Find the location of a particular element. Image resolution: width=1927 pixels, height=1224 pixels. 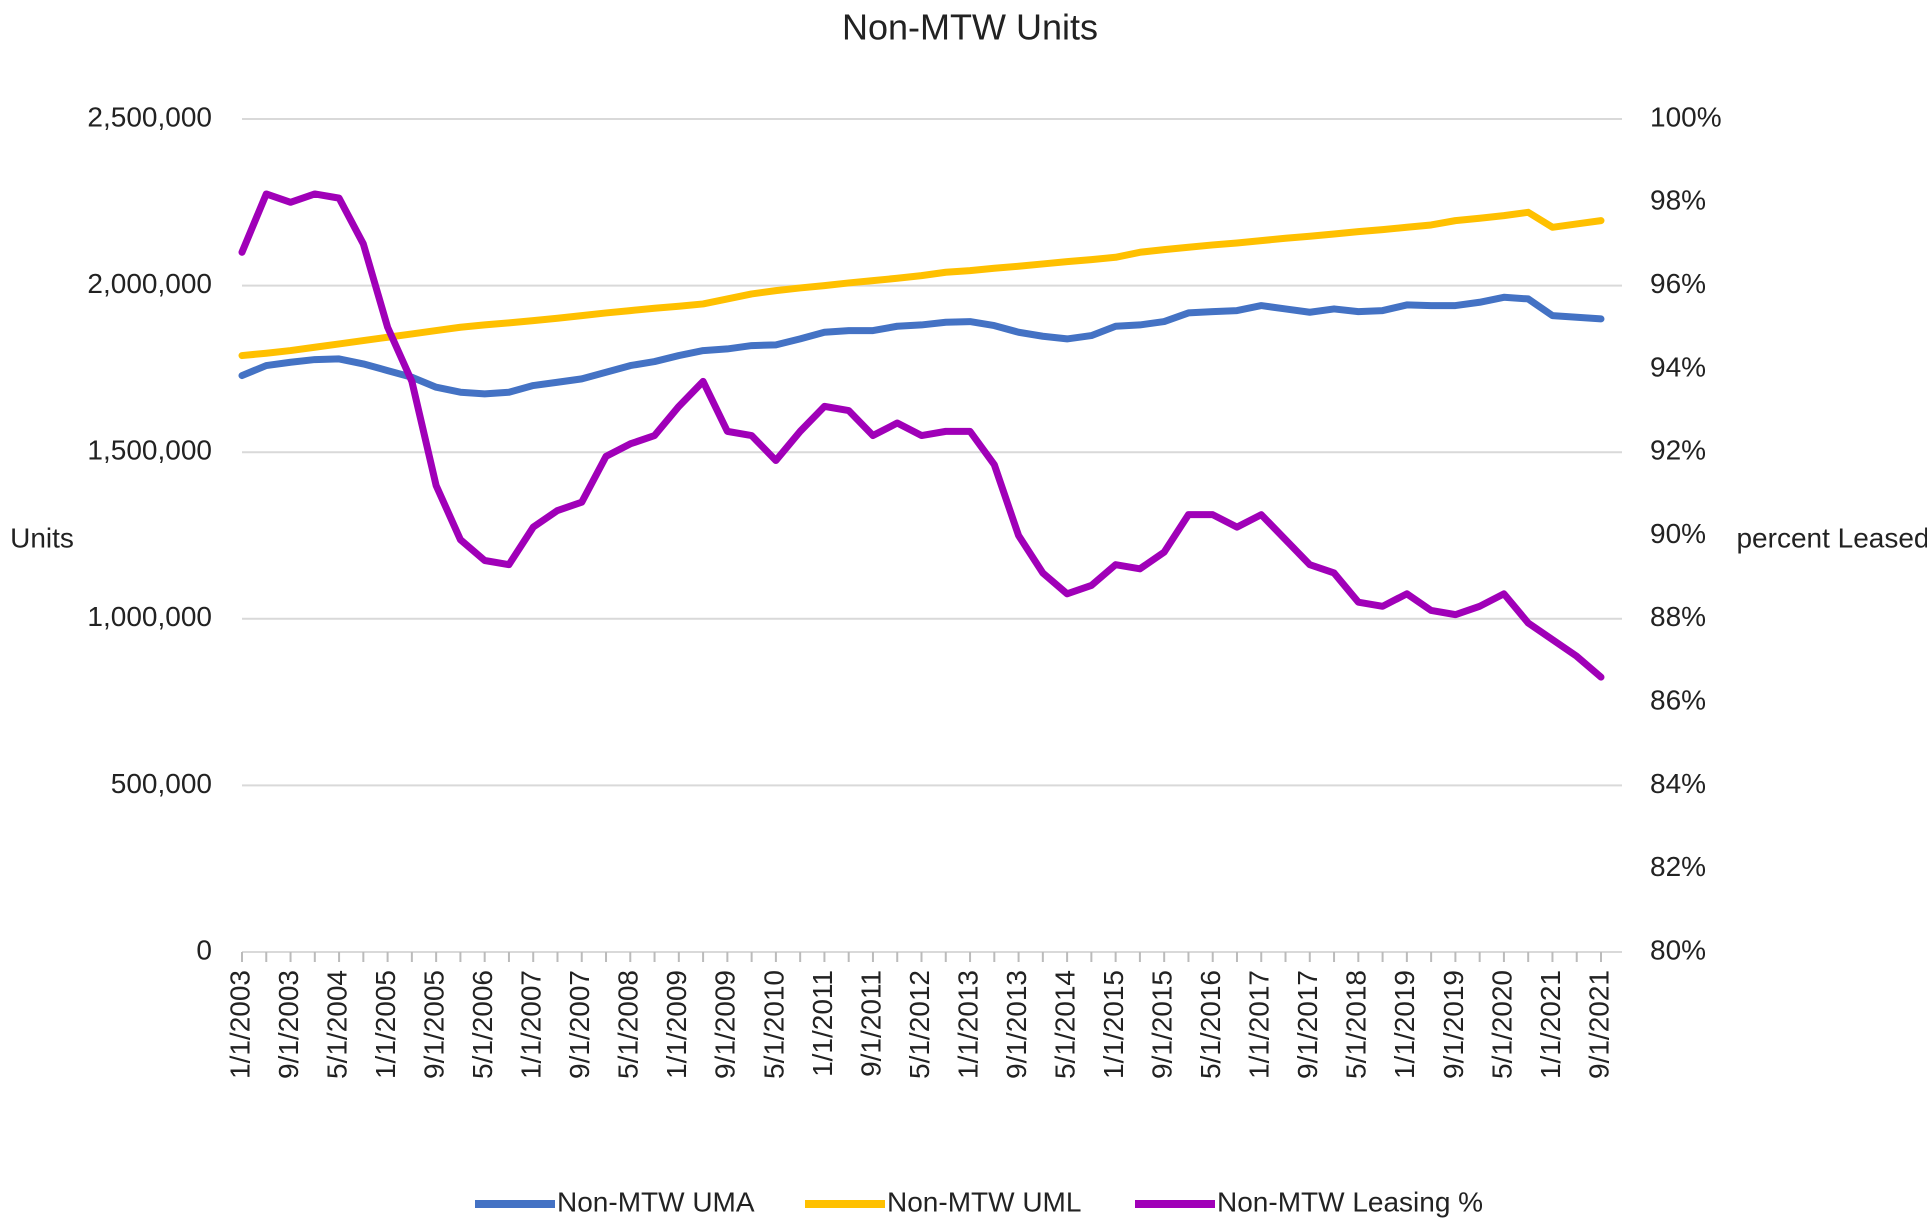

y-tick-label: 0 is located at coordinates (204, 949).